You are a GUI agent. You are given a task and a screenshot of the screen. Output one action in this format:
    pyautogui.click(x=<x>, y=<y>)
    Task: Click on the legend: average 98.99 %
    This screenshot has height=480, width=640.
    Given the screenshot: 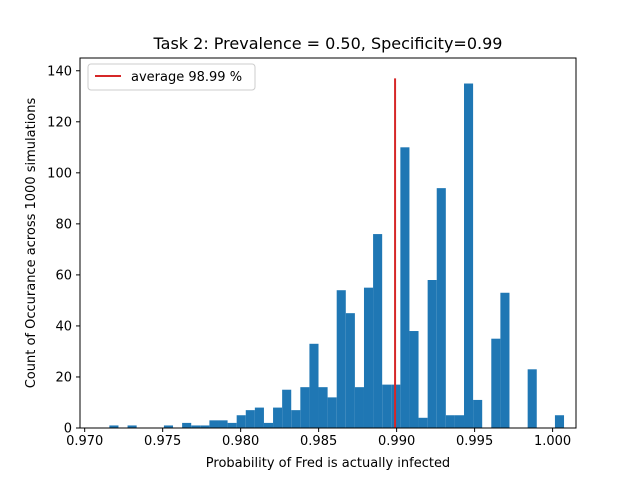 What is the action you would take?
    pyautogui.click(x=171, y=77)
    